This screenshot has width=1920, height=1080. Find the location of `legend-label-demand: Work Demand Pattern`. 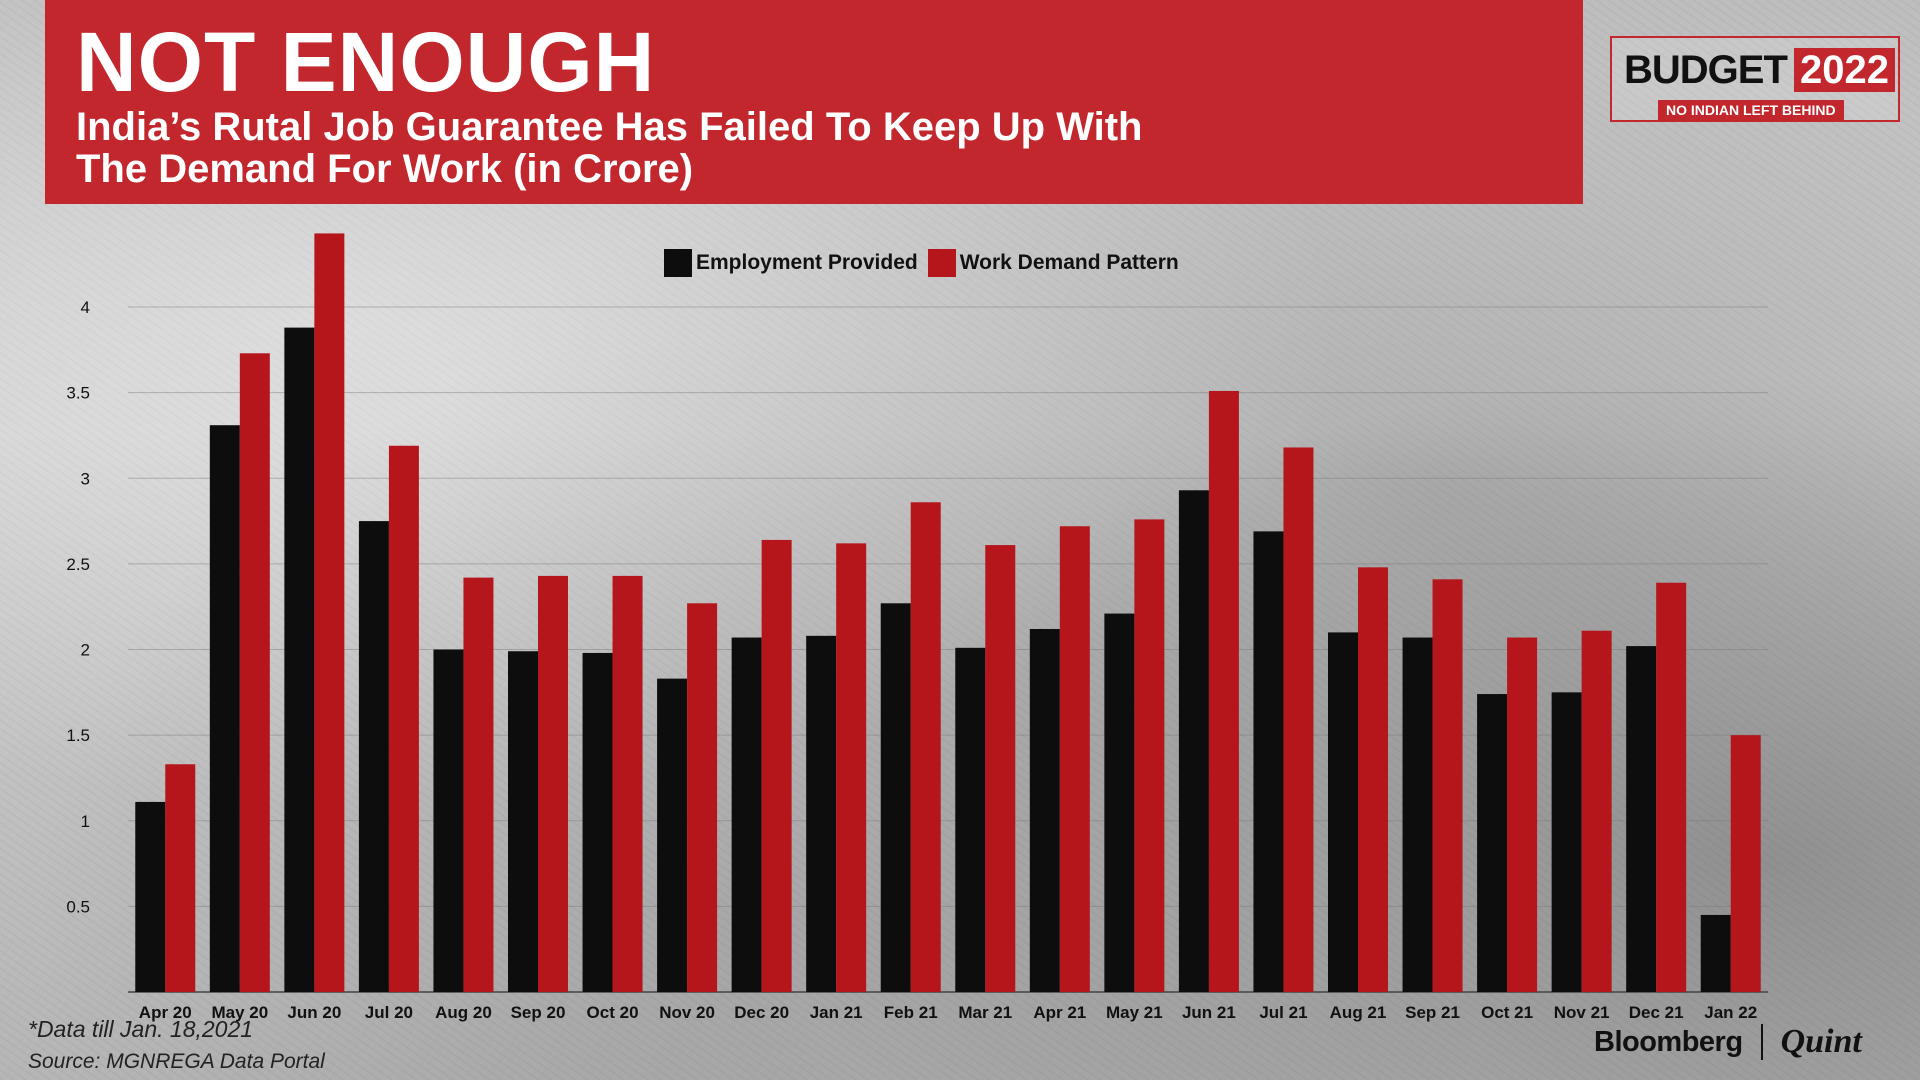

legend-label-demand: Work Demand Pattern is located at coordinates (1069, 262).